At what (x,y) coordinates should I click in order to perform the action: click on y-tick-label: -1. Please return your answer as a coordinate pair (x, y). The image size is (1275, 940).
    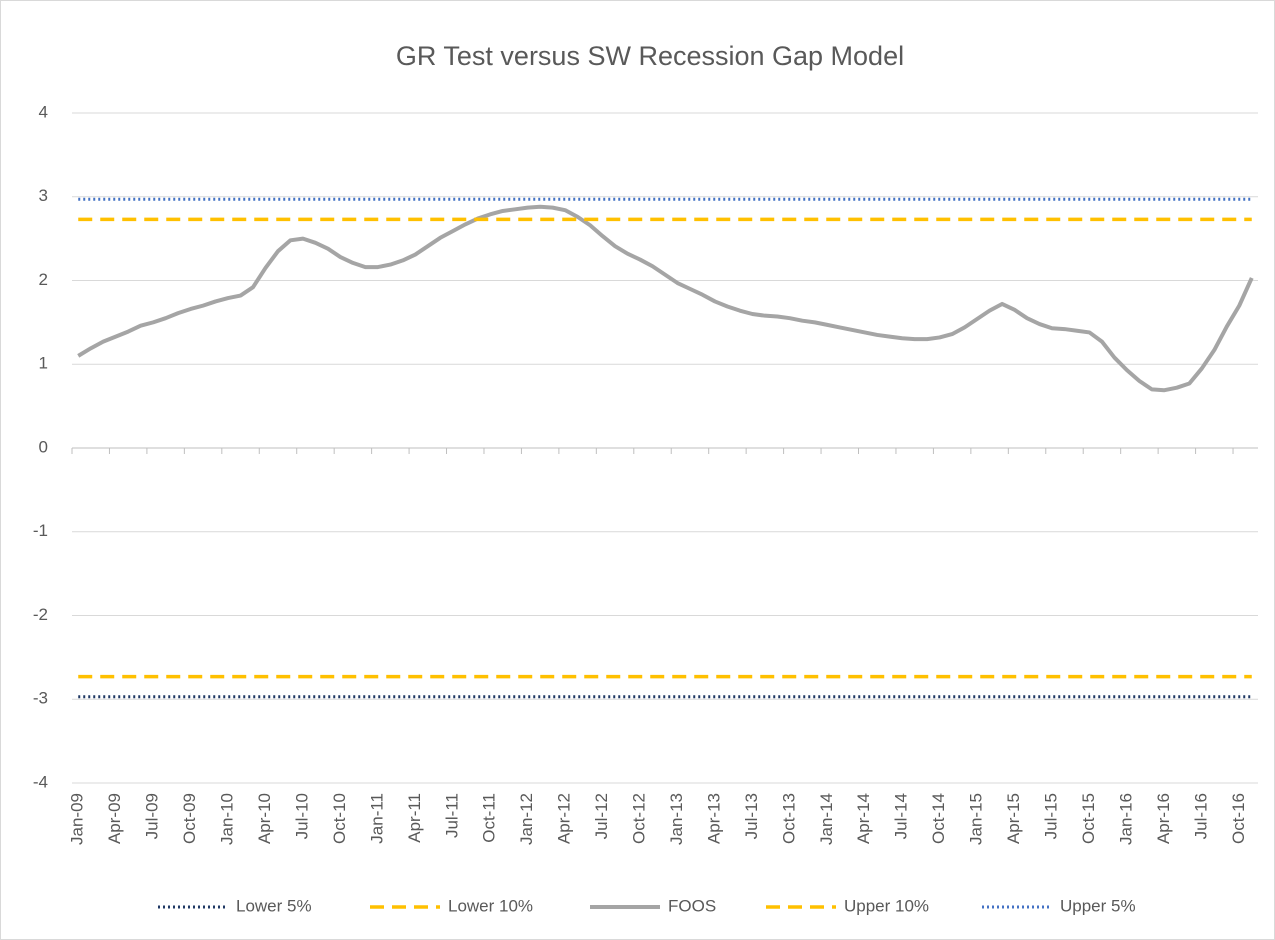
    Looking at the image, I should click on (40, 530).